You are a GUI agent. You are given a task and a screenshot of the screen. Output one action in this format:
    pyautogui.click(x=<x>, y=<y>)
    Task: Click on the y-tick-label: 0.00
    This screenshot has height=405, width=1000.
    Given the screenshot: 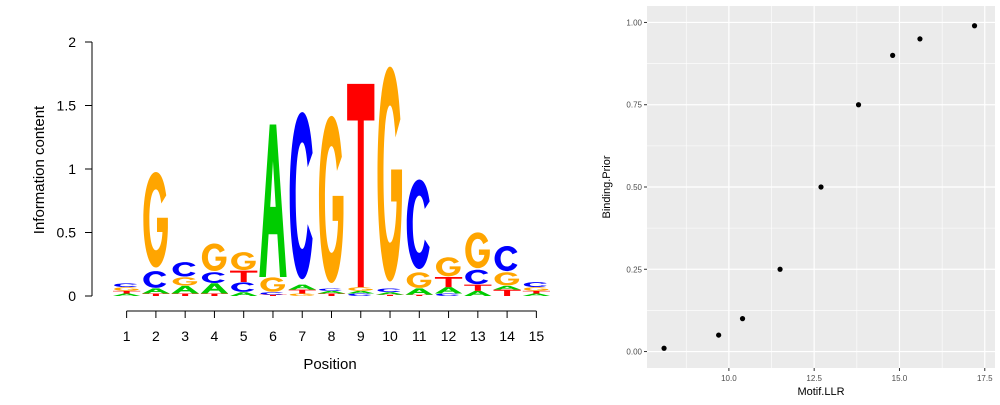 What is the action you would take?
    pyautogui.click(x=634, y=352)
    